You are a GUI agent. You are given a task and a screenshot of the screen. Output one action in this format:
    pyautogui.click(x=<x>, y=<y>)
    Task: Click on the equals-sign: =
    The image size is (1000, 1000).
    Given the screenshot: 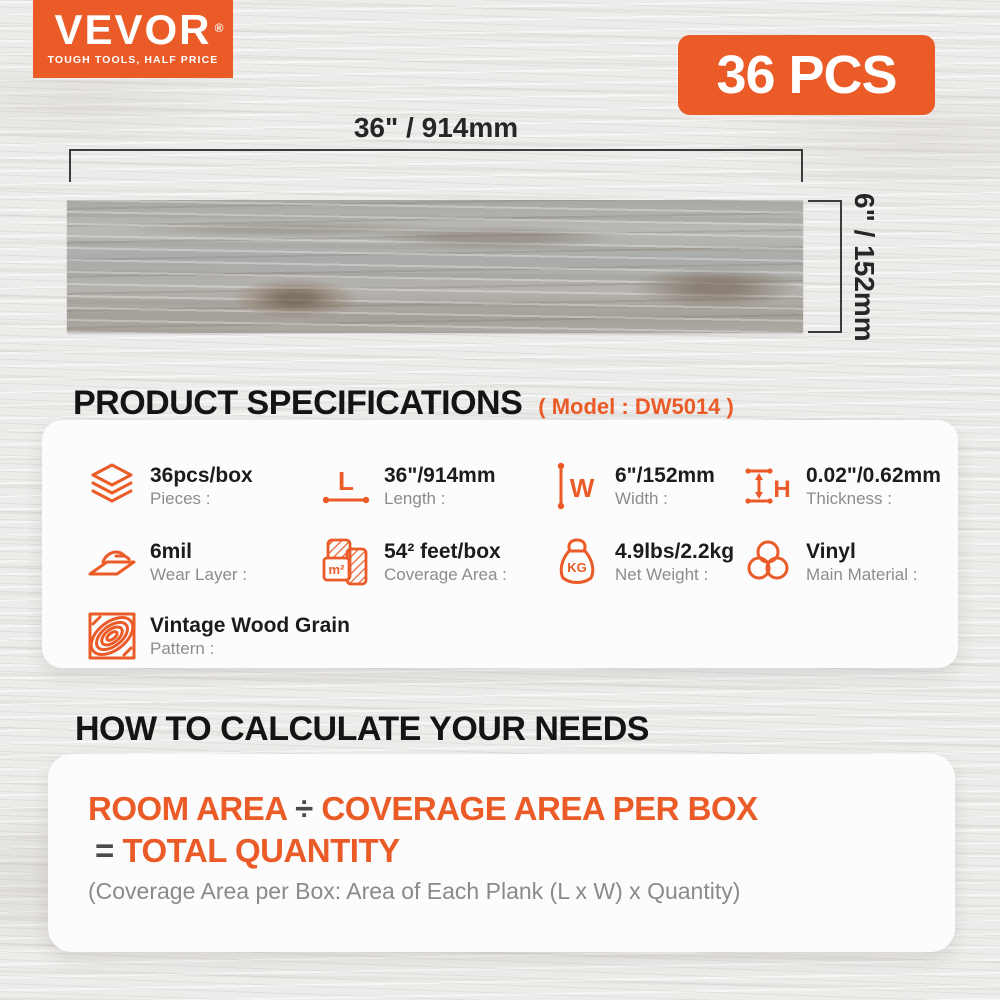 What is the action you would take?
    pyautogui.click(x=104, y=850)
    